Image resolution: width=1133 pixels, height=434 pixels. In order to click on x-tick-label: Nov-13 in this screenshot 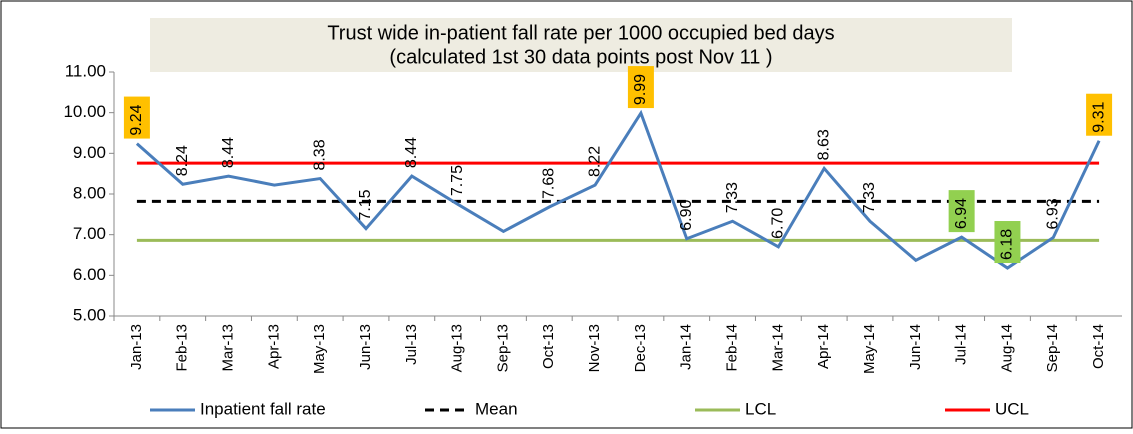, I will do `click(594, 348)`.